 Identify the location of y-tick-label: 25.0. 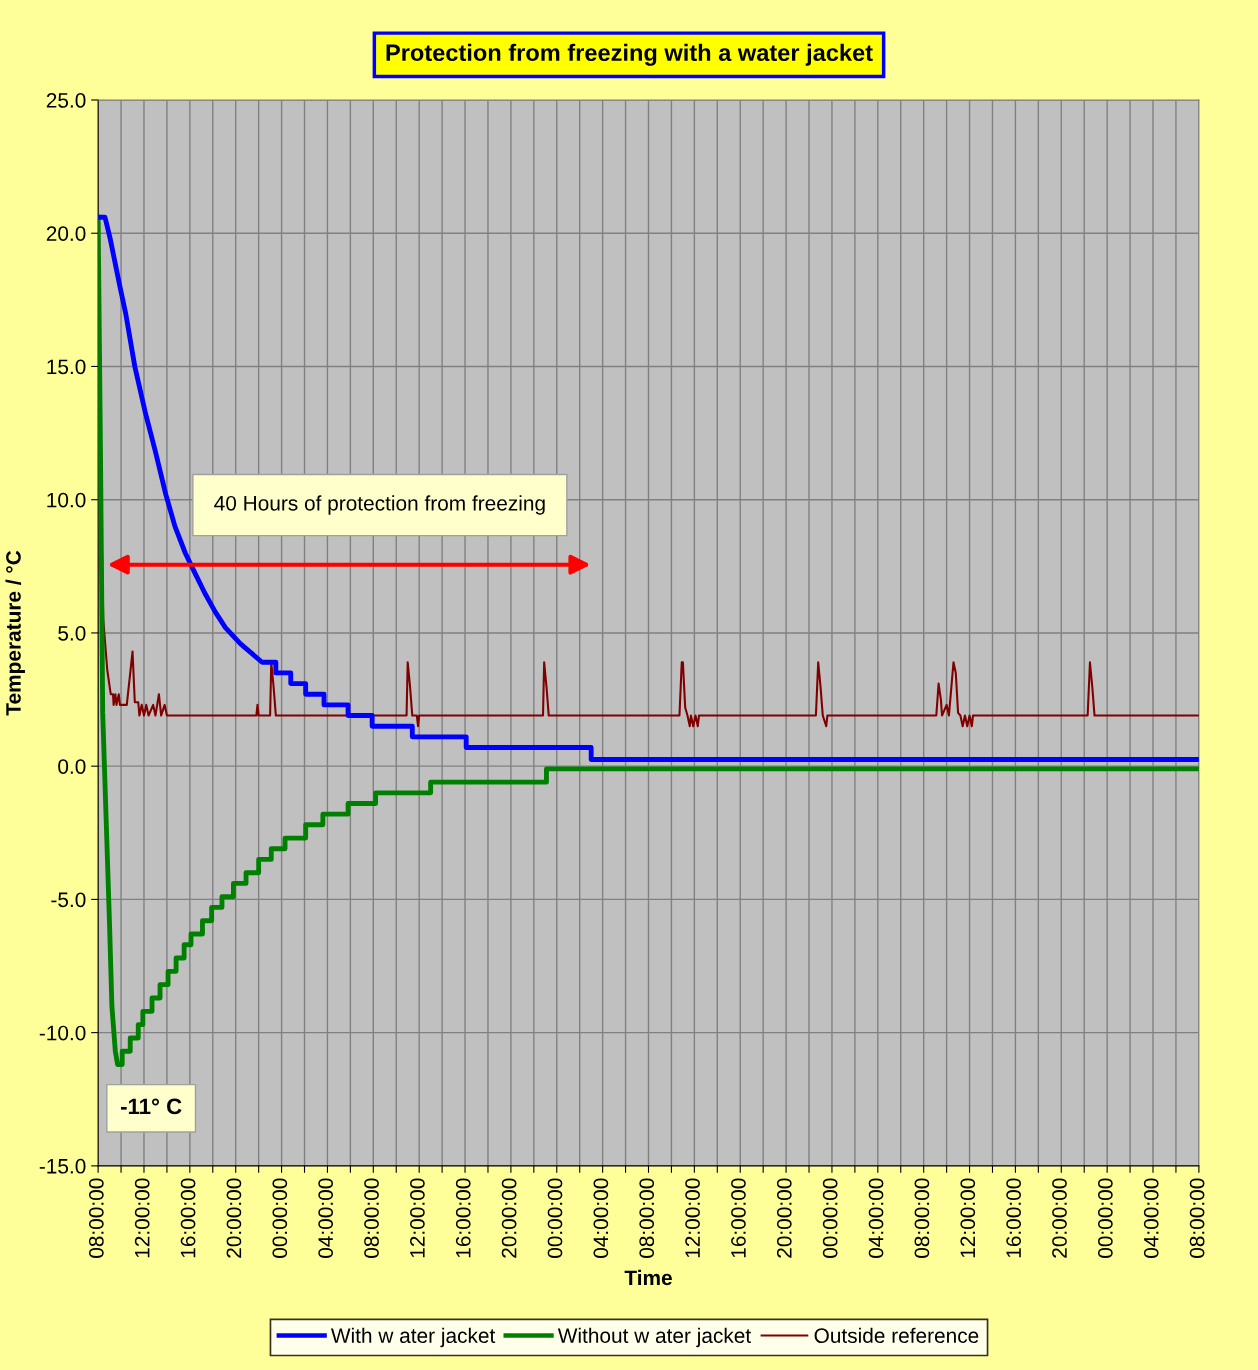
(66, 100).